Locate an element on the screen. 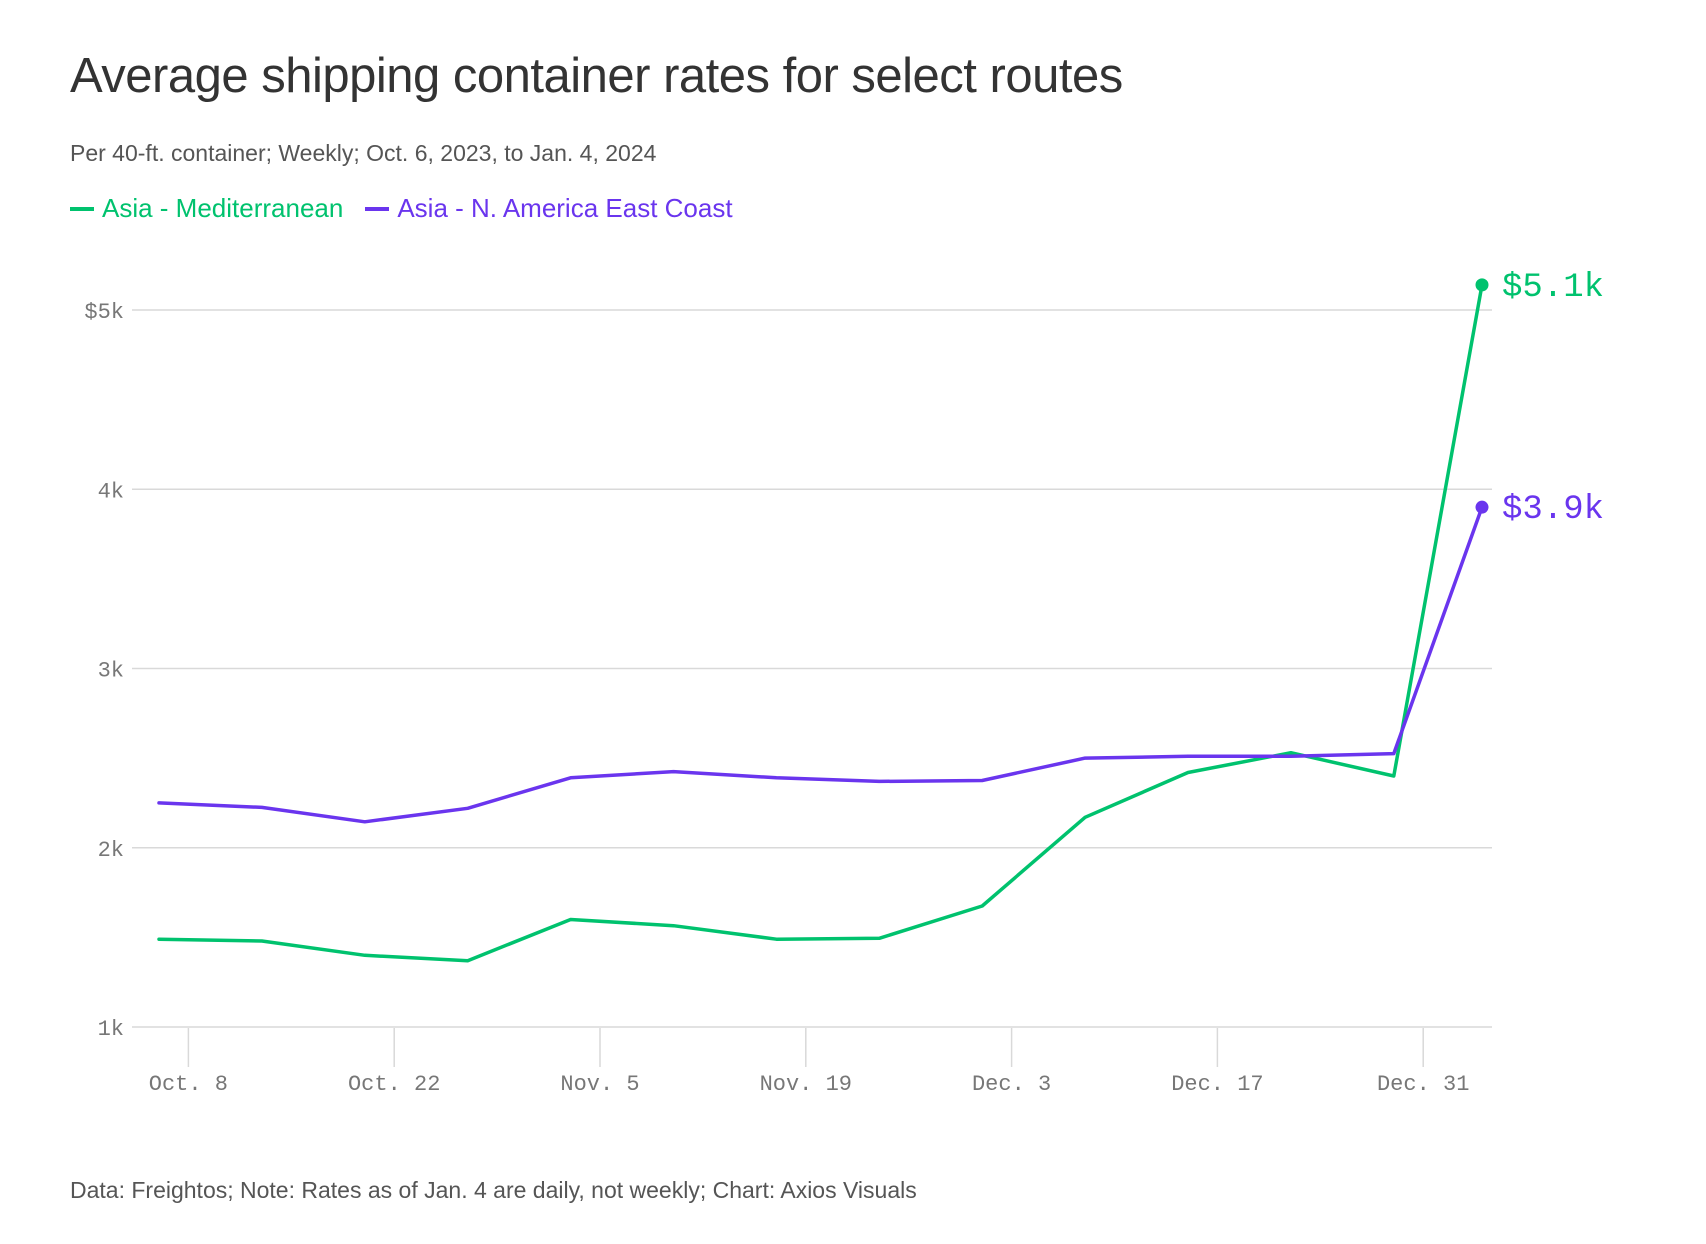 This screenshot has width=1706, height=1244. y-tick-label: 2k is located at coordinates (111, 850).